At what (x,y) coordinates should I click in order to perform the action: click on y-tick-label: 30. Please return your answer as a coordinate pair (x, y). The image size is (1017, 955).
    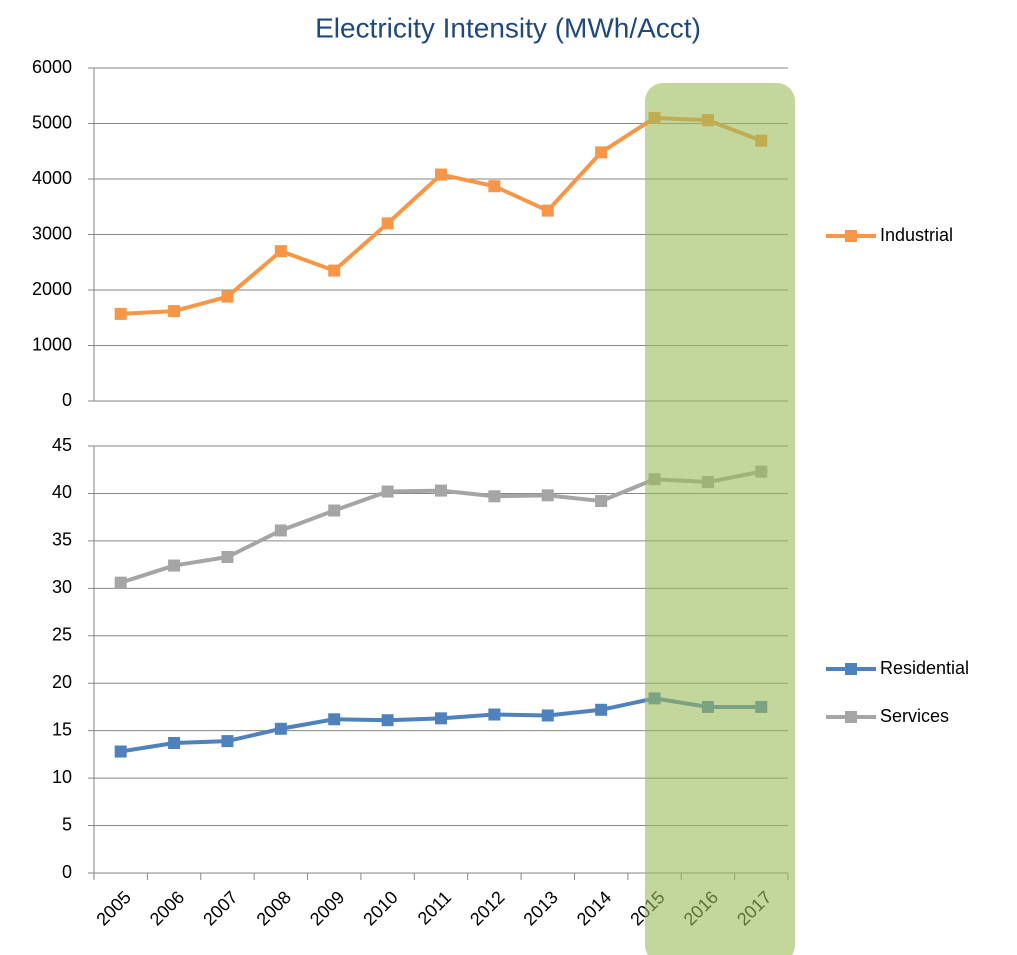
    Looking at the image, I should click on (62, 587).